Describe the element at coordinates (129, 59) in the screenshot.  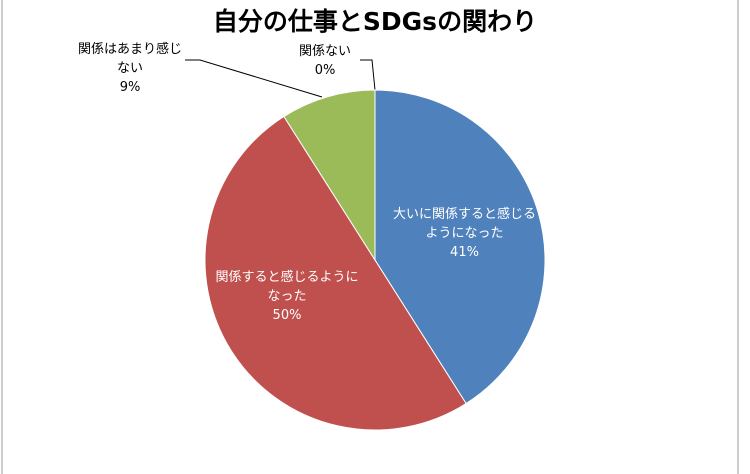
I see `category-label: 関係はあまり感じない` at that location.